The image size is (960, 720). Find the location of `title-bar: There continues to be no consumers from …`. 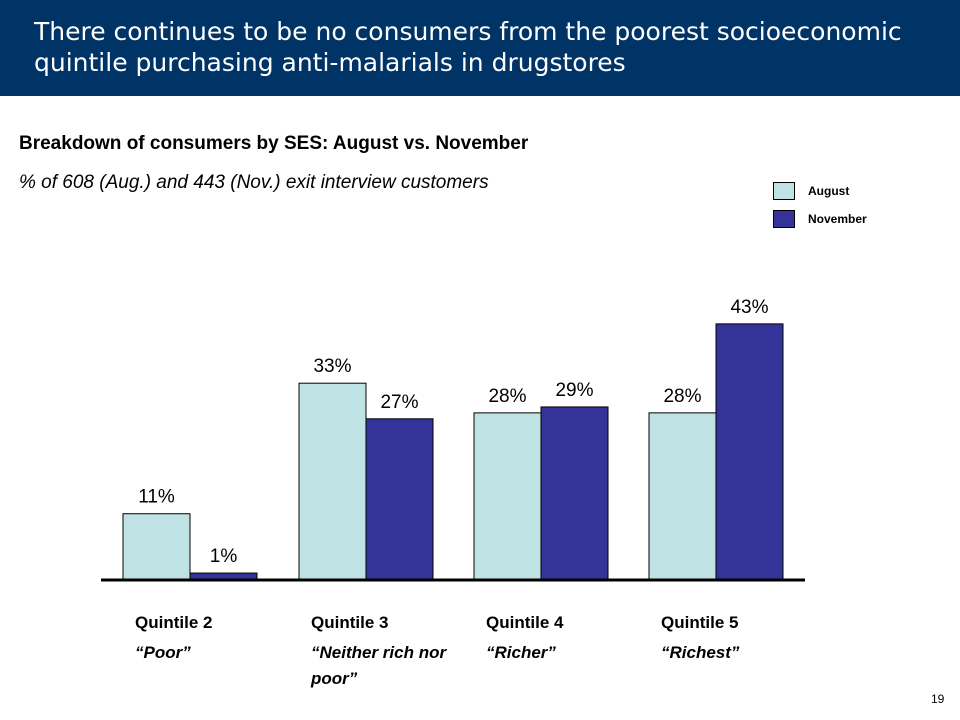

title-bar: There continues to be no consumers from … is located at coordinates (480, 48).